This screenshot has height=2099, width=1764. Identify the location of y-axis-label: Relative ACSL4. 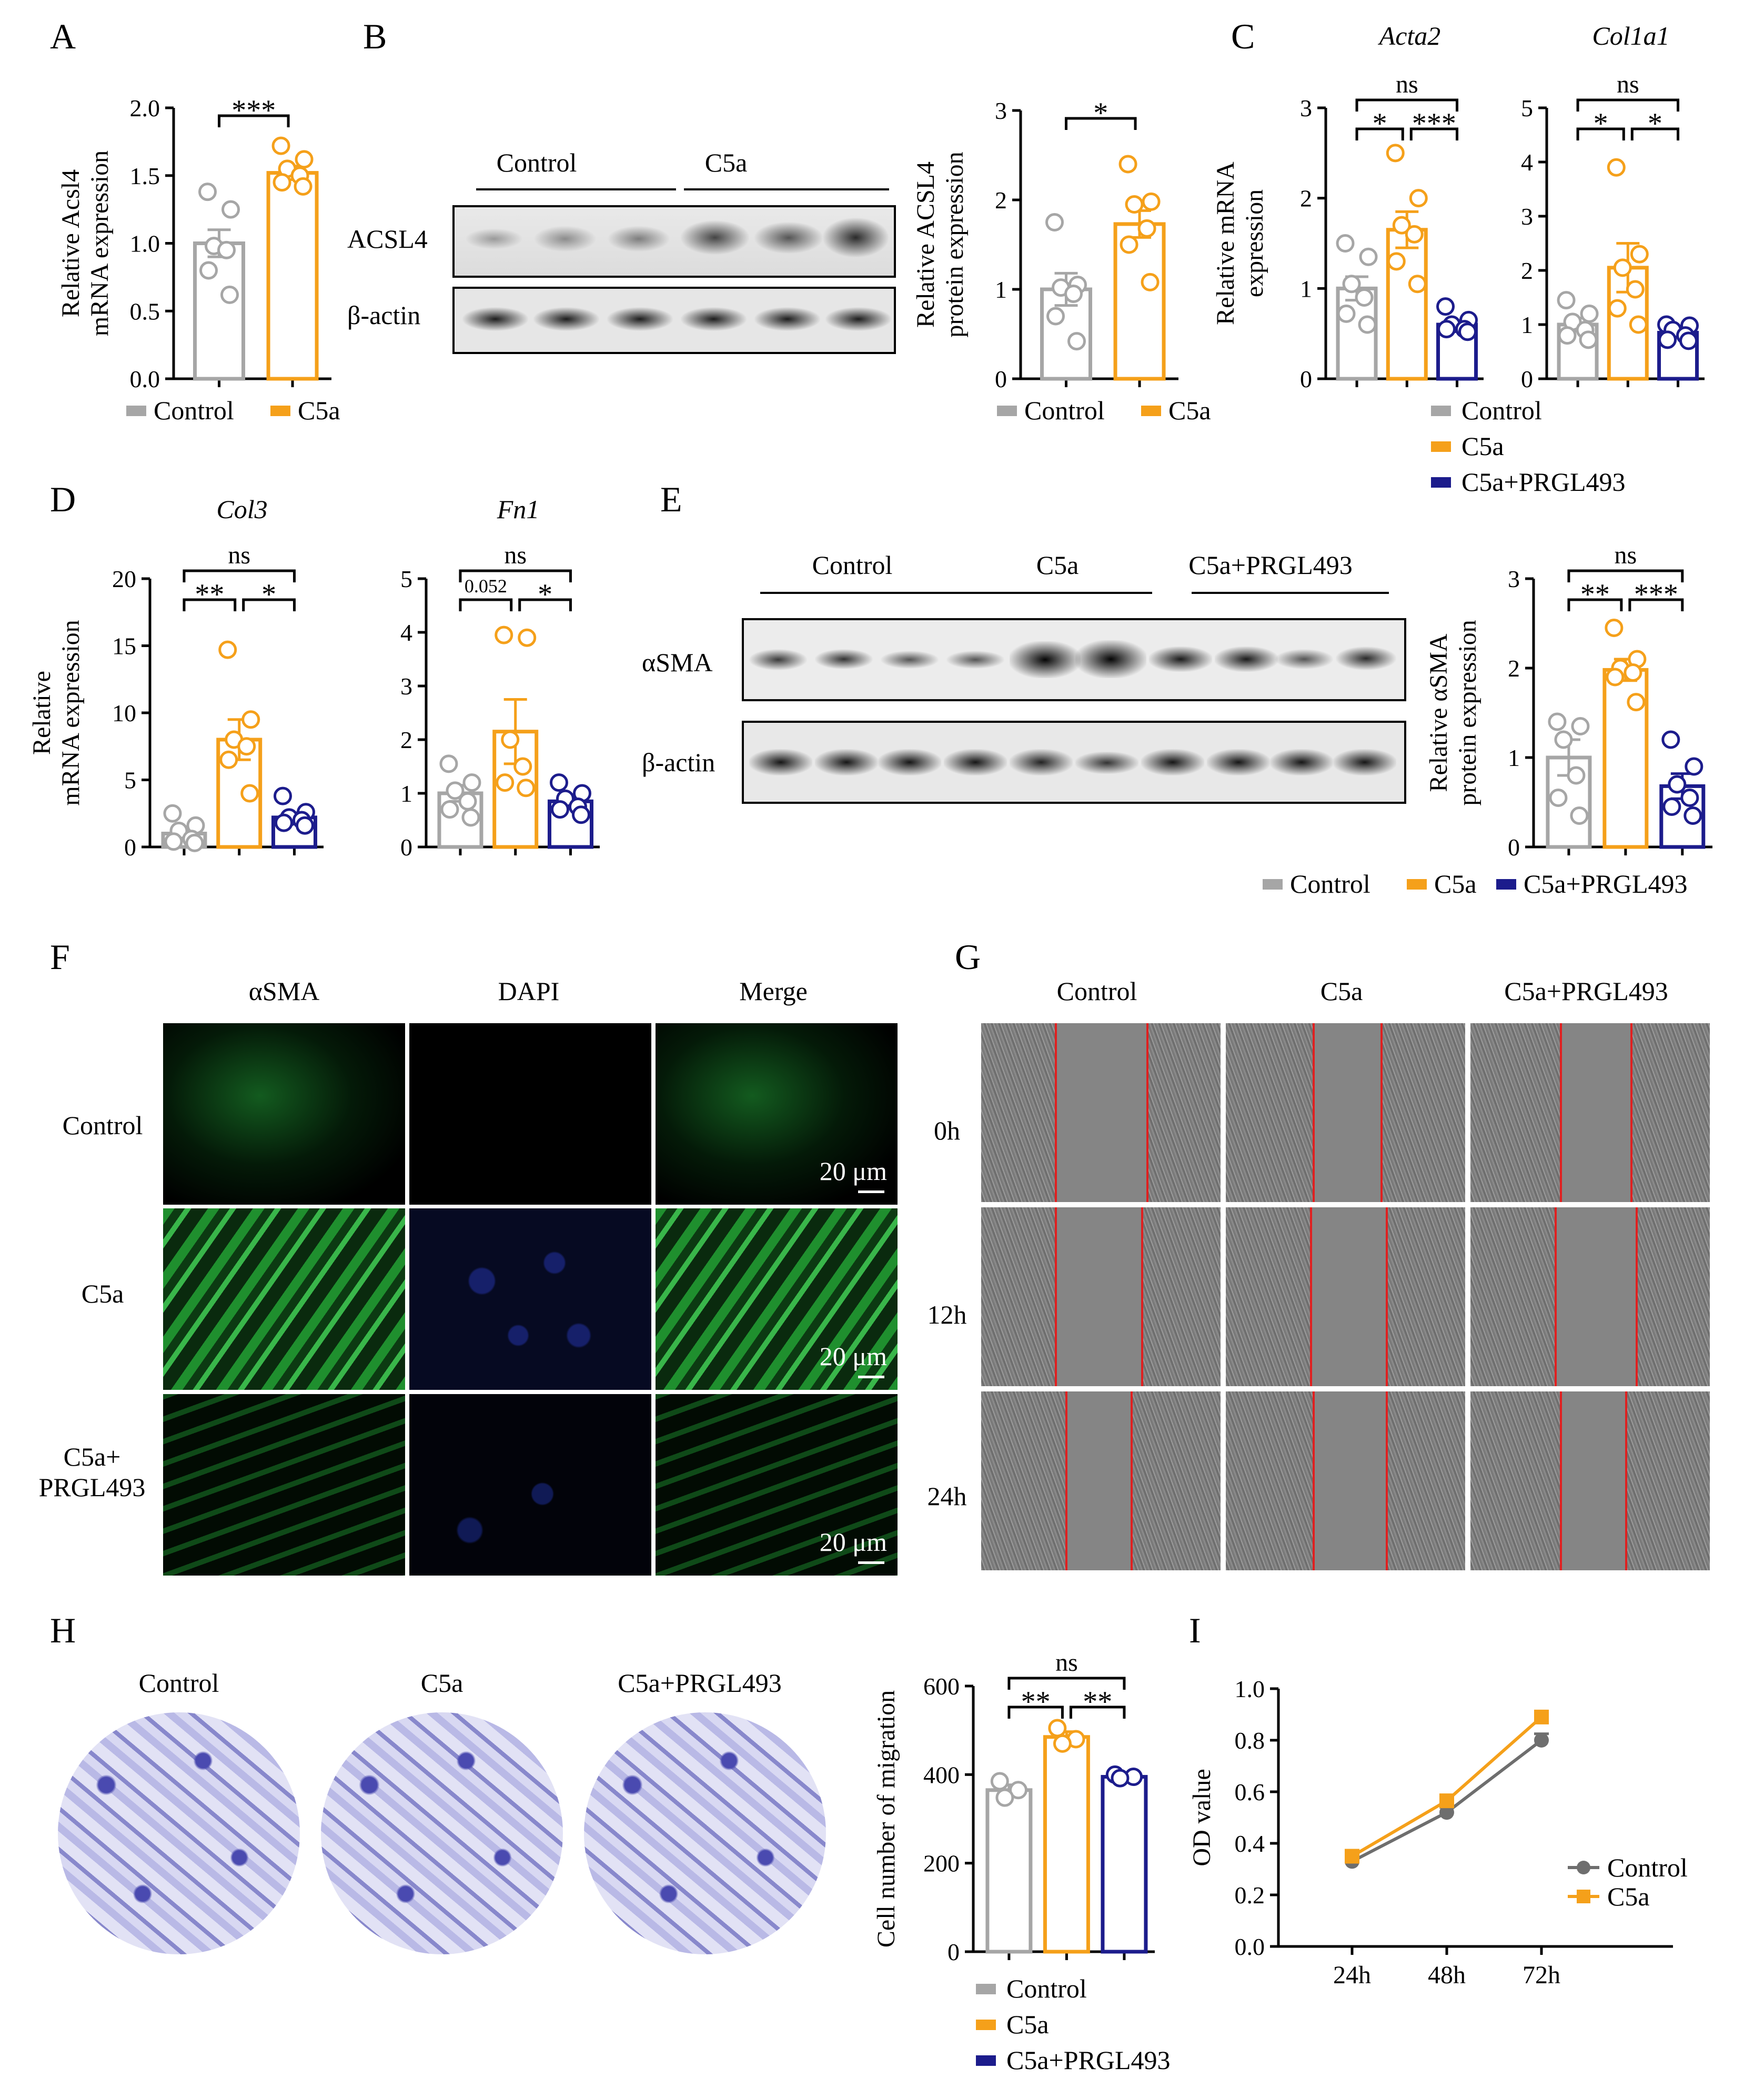
(926, 245).